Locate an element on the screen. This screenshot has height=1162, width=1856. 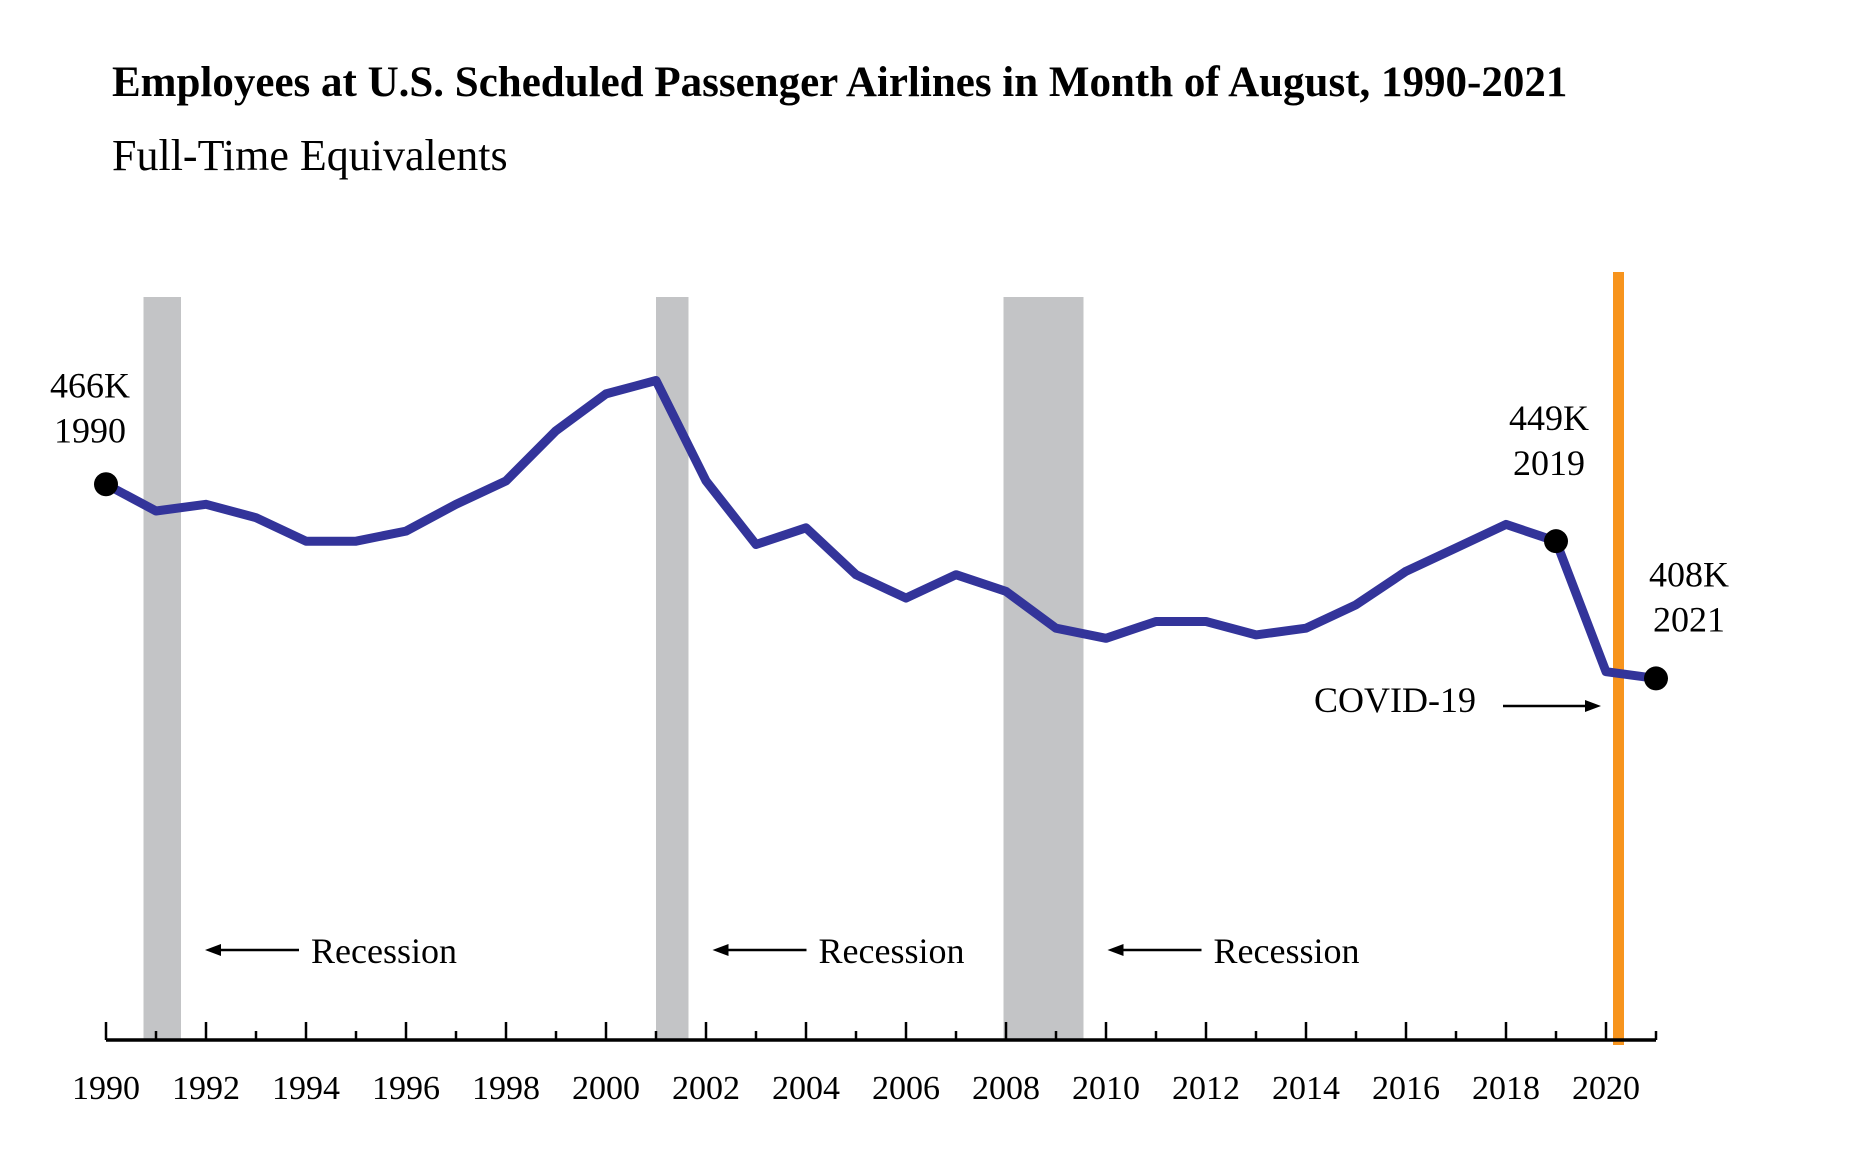
x-tick-label-2014: 2014 is located at coordinates (1306, 1088).